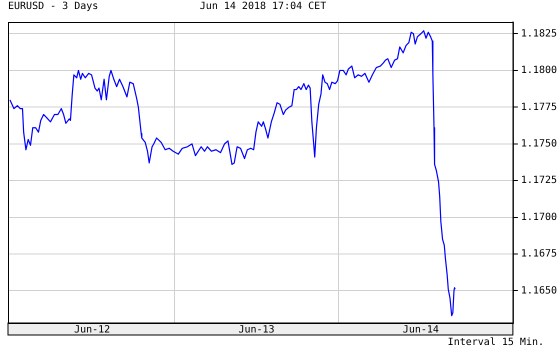  Describe the element at coordinates (538, 34) in the screenshot. I see `y-tick-label: 1.1825` at that location.